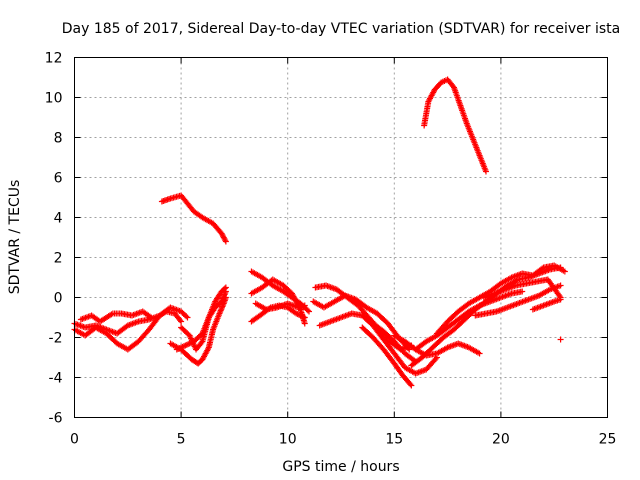  Describe the element at coordinates (56, 379) in the screenshot. I see `y-tick-label: -4` at that location.